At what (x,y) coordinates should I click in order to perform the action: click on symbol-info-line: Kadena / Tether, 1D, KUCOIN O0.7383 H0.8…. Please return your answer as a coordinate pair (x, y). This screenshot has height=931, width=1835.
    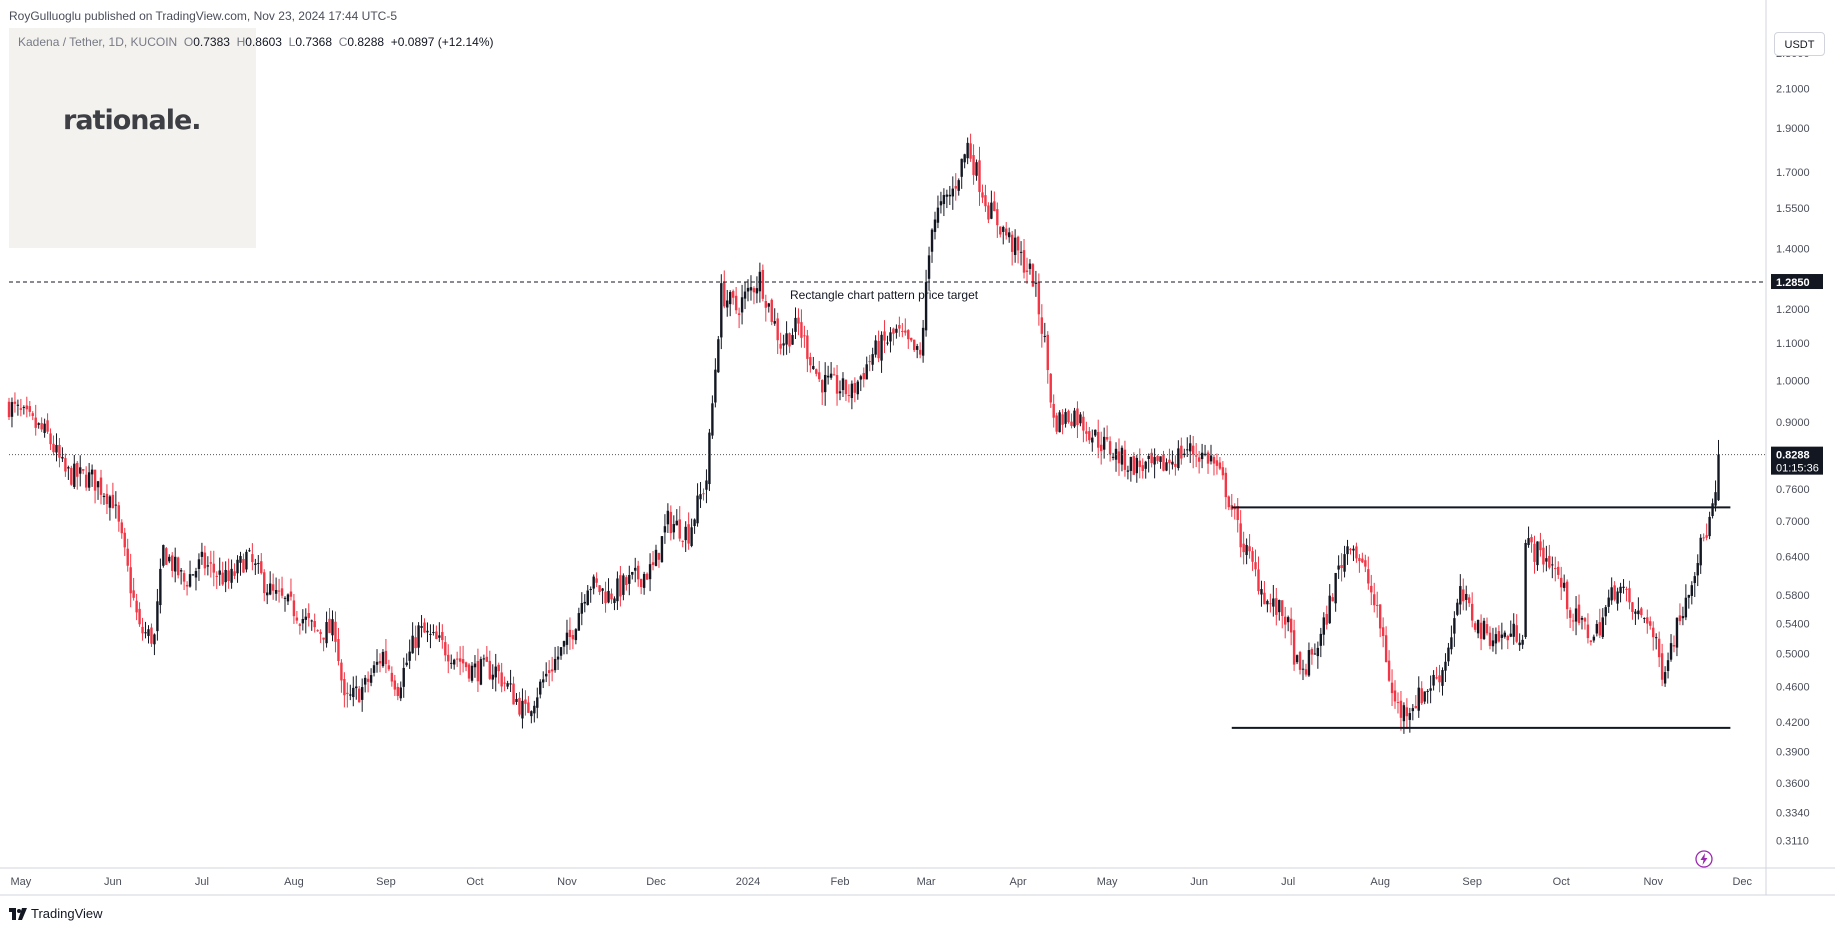
    Looking at the image, I should click on (256, 42).